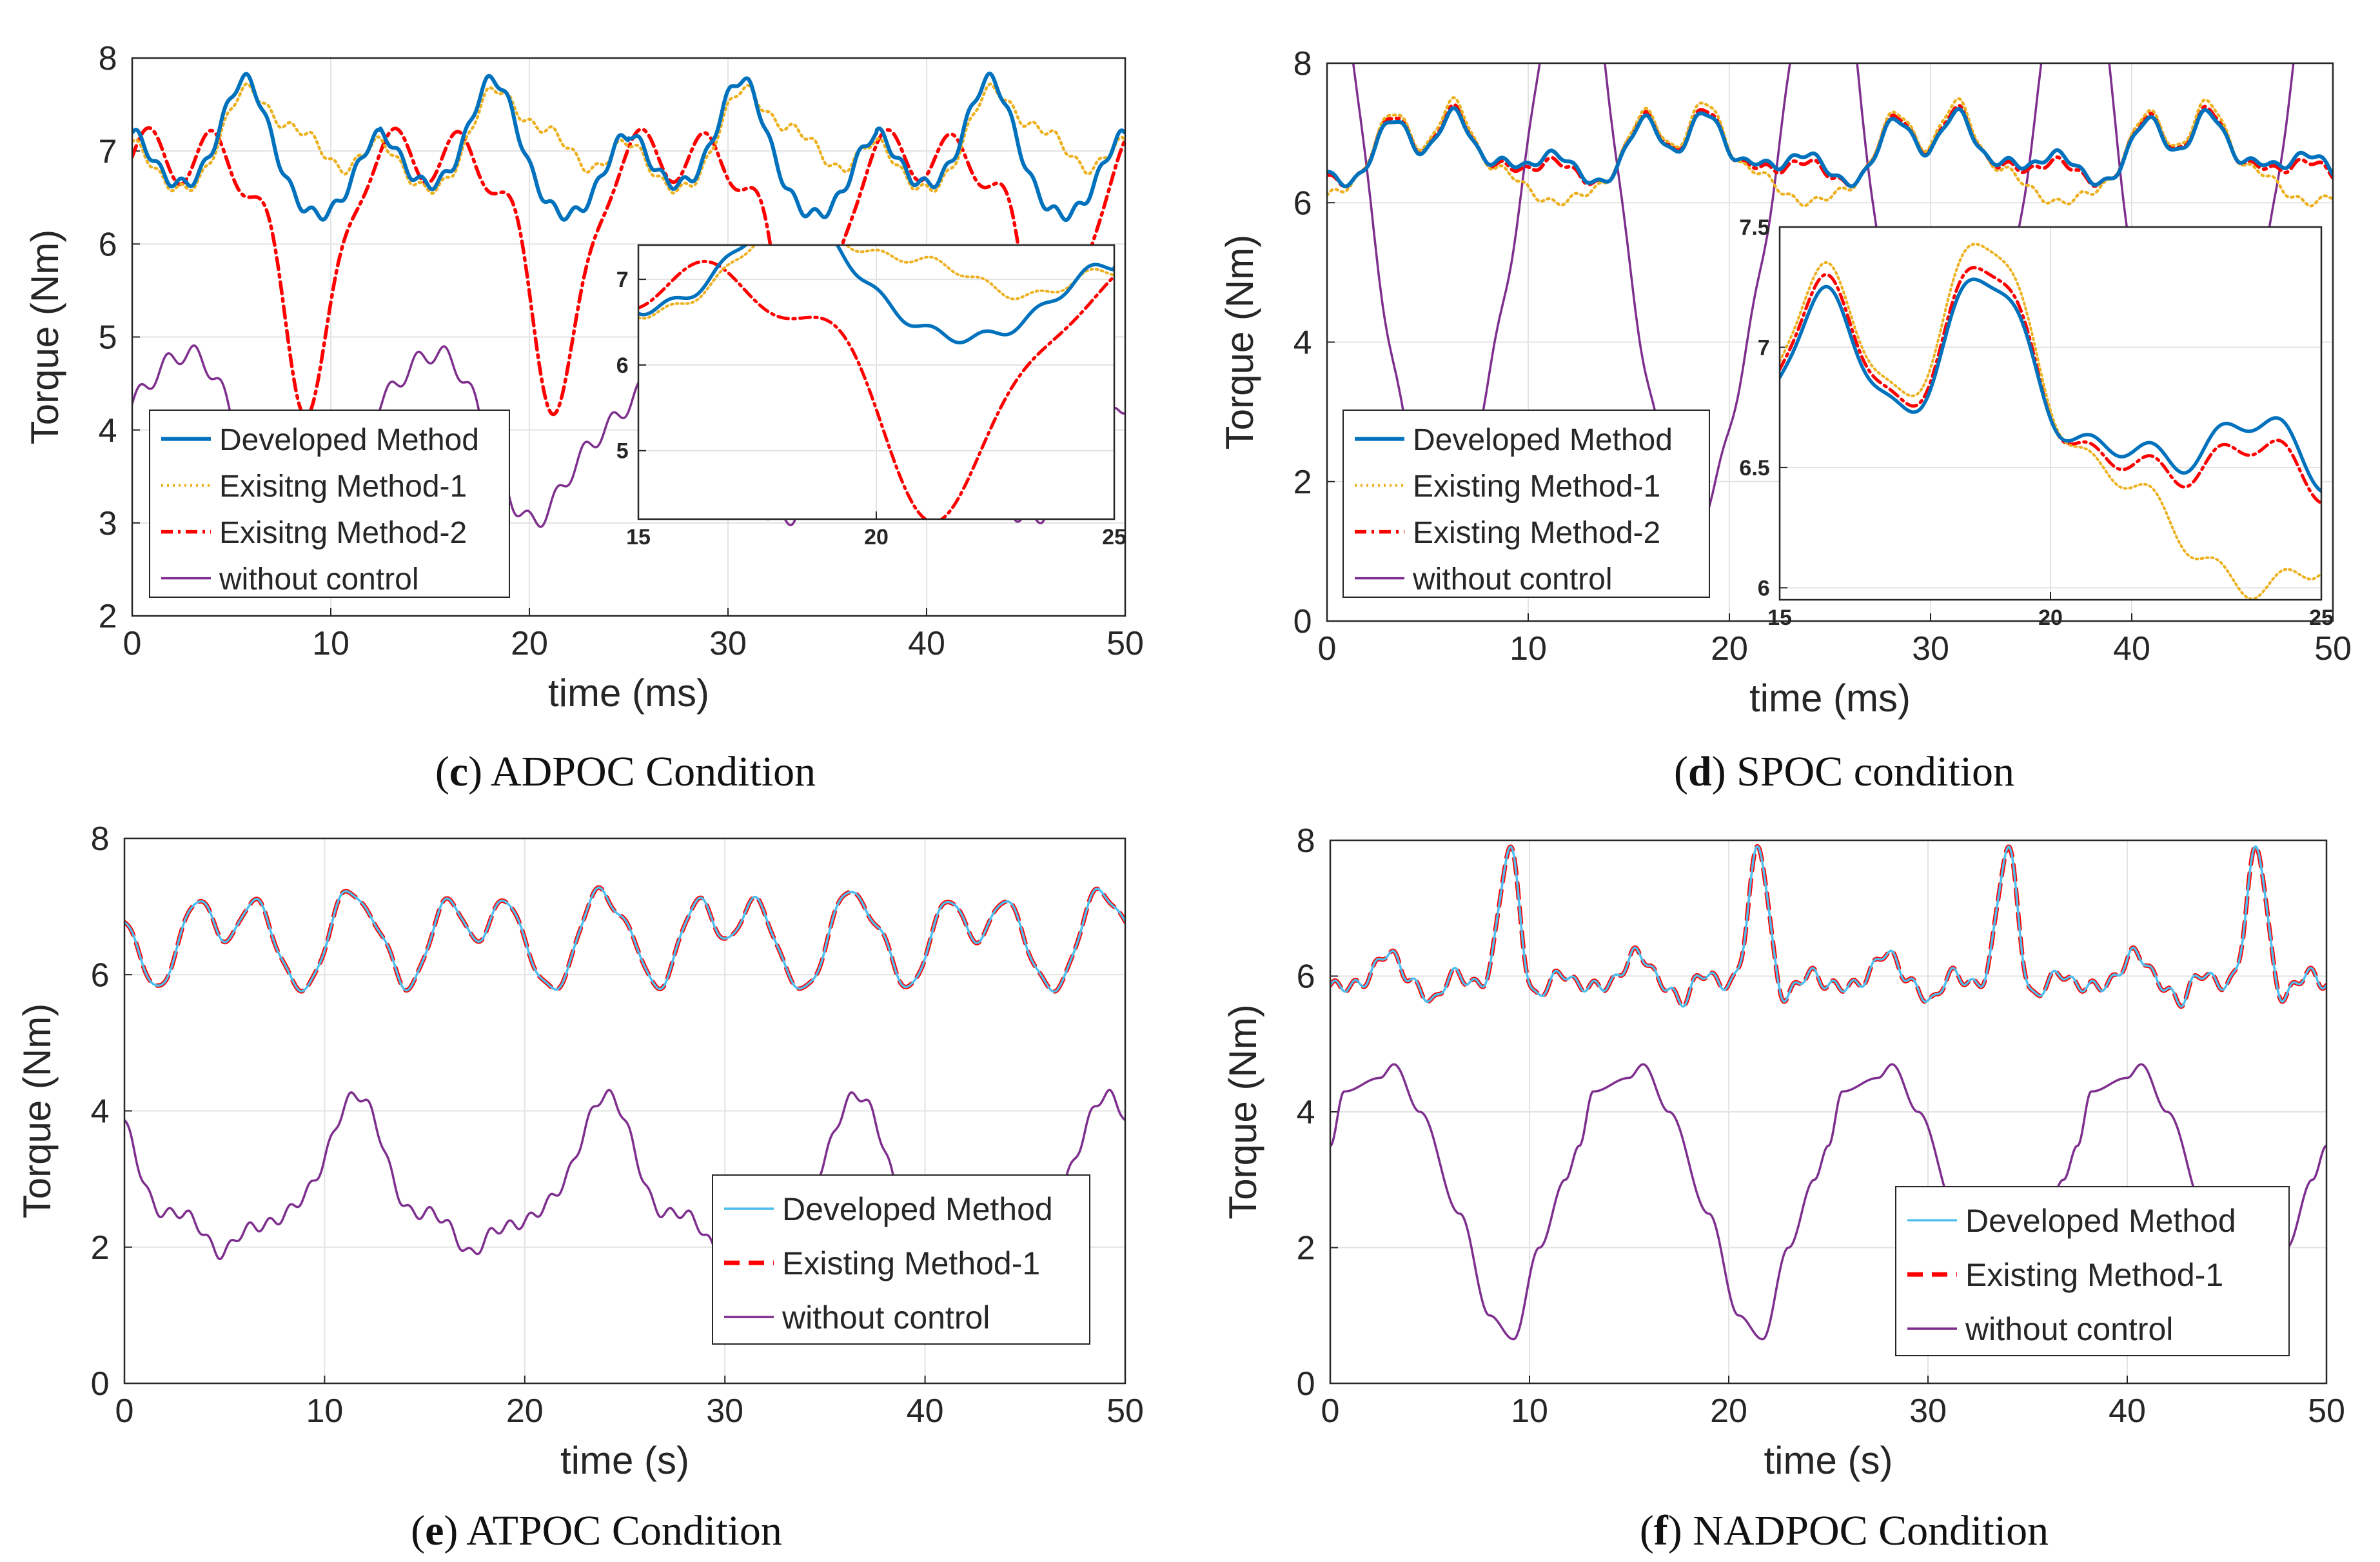 The image size is (2380, 1562). I want to click on y-axis-label: Torque (Nm), so click(44, 337).